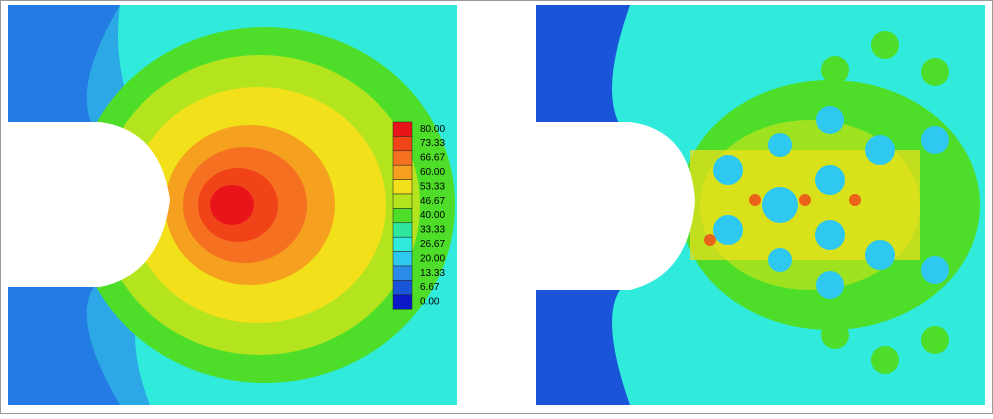 The image size is (993, 419). What do you see at coordinates (432, 201) in the screenshot?
I see `legend-label: 46.67` at bounding box center [432, 201].